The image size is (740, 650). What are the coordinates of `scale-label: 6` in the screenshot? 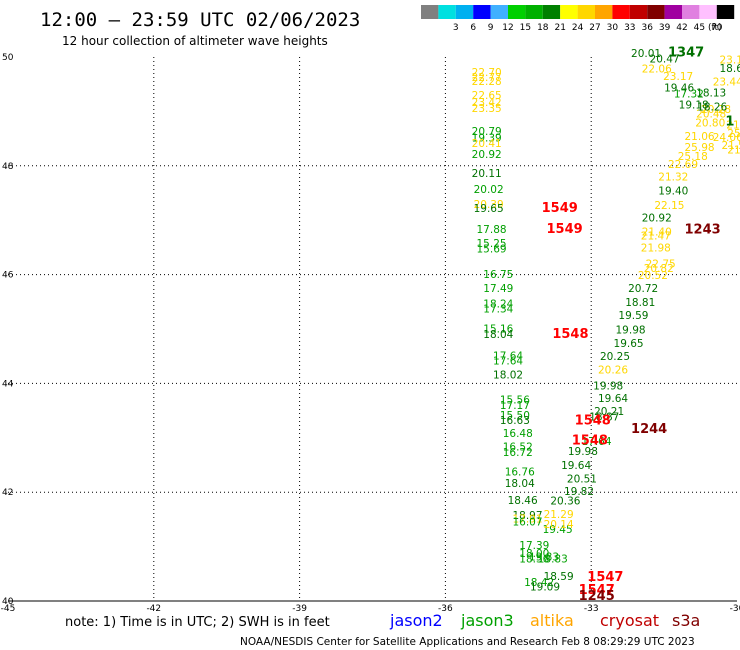 It's located at (473, 28).